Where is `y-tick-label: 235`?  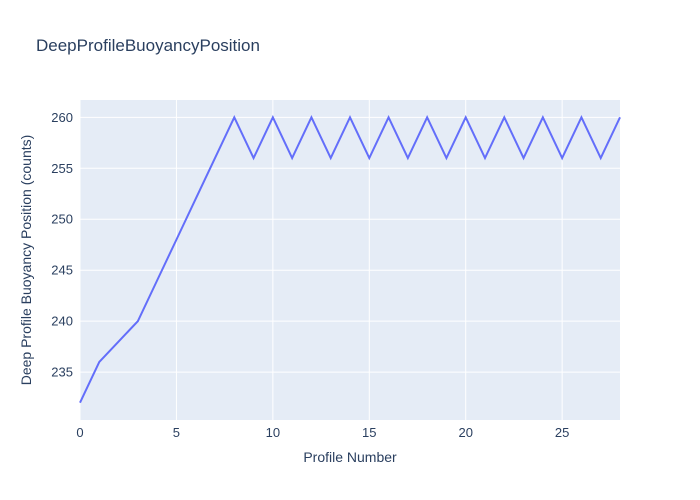
y-tick-label: 235 is located at coordinates (62, 372).